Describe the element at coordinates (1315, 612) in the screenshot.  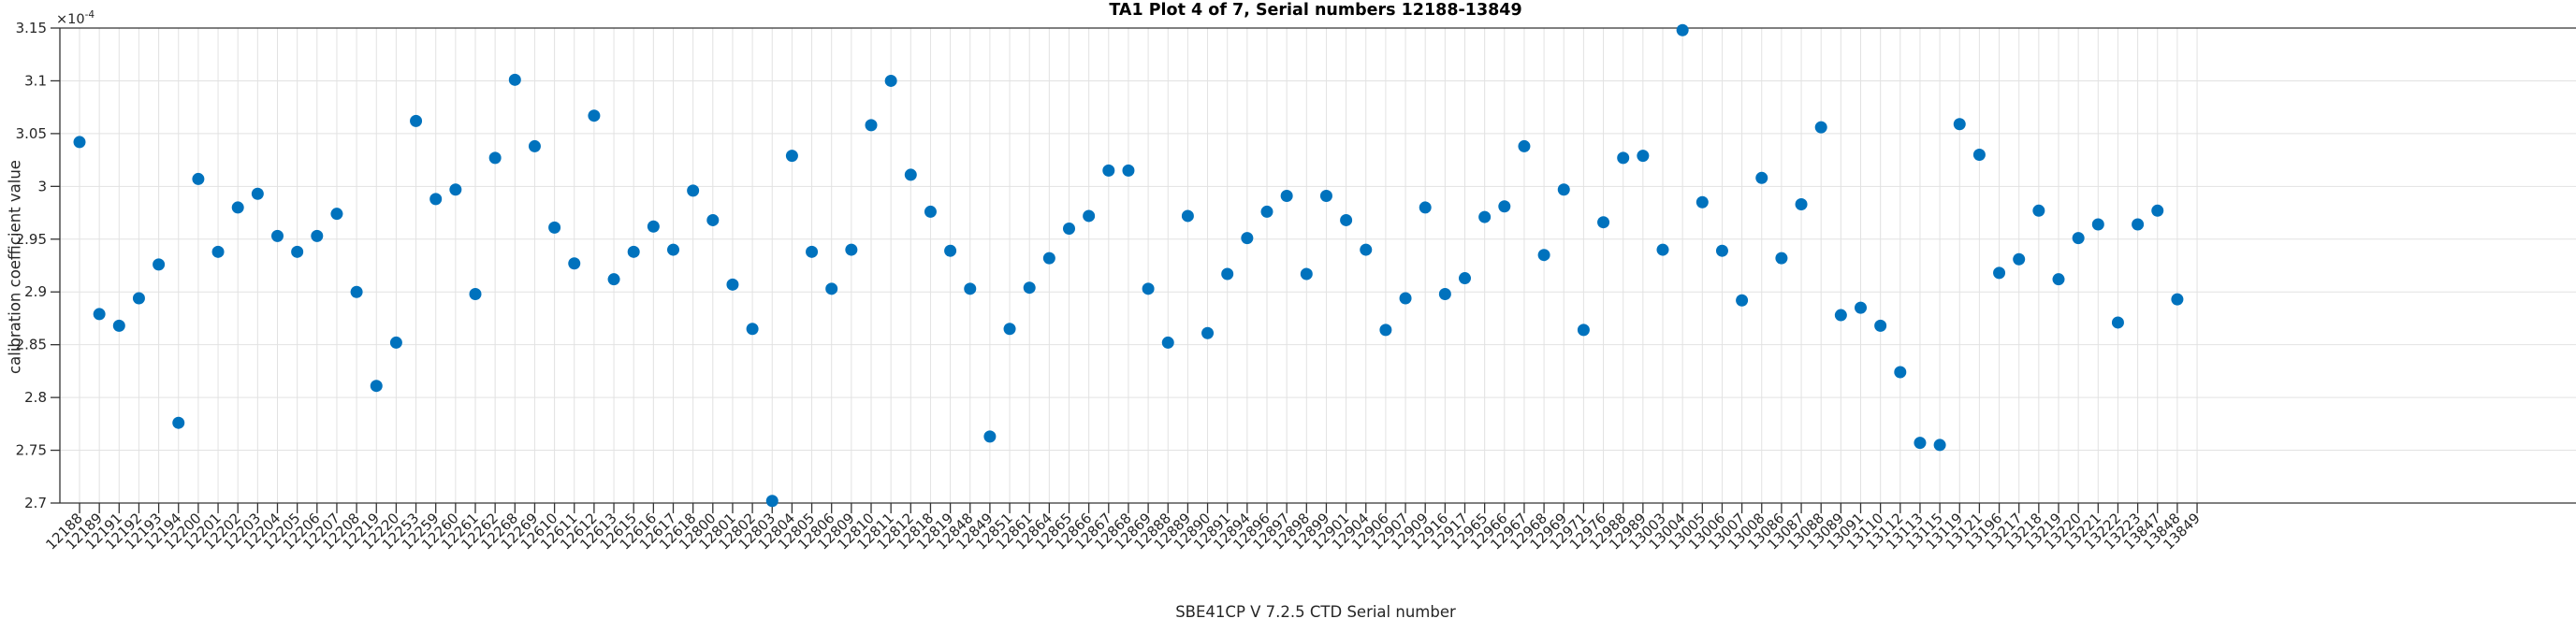
I see `x-axis-label: SBE41CP V 7.2.5 CTD Serial number` at that location.